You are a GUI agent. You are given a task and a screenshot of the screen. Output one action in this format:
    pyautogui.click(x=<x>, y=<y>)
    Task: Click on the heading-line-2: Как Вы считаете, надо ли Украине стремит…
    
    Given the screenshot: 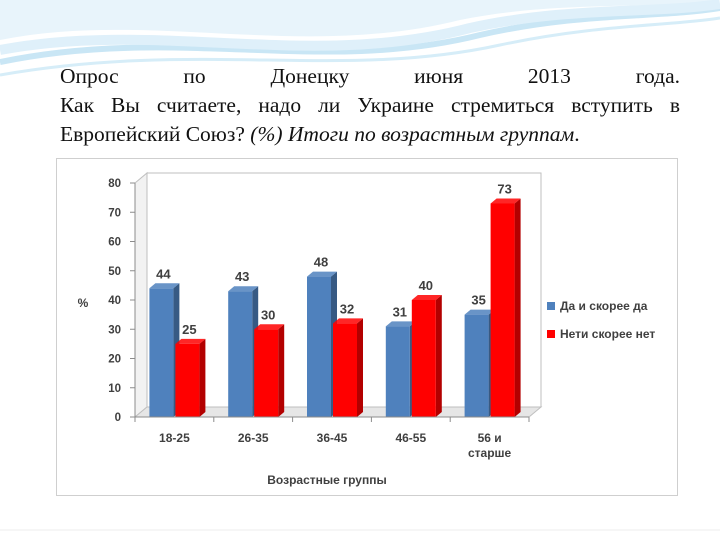 What is the action you would take?
    pyautogui.click(x=370, y=105)
    